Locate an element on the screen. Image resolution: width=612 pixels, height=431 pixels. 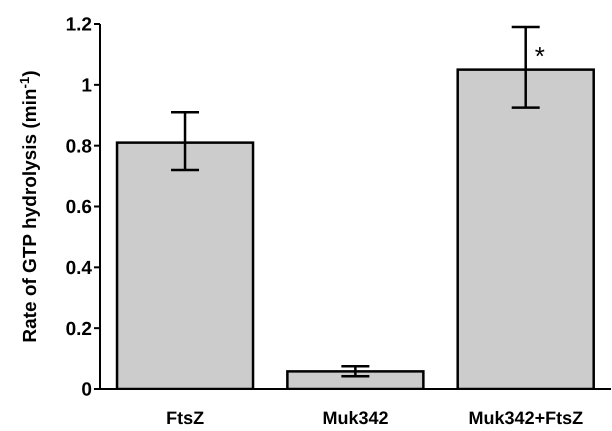
x-tick-label: Muk342+FtsZ is located at coordinates (526, 418).